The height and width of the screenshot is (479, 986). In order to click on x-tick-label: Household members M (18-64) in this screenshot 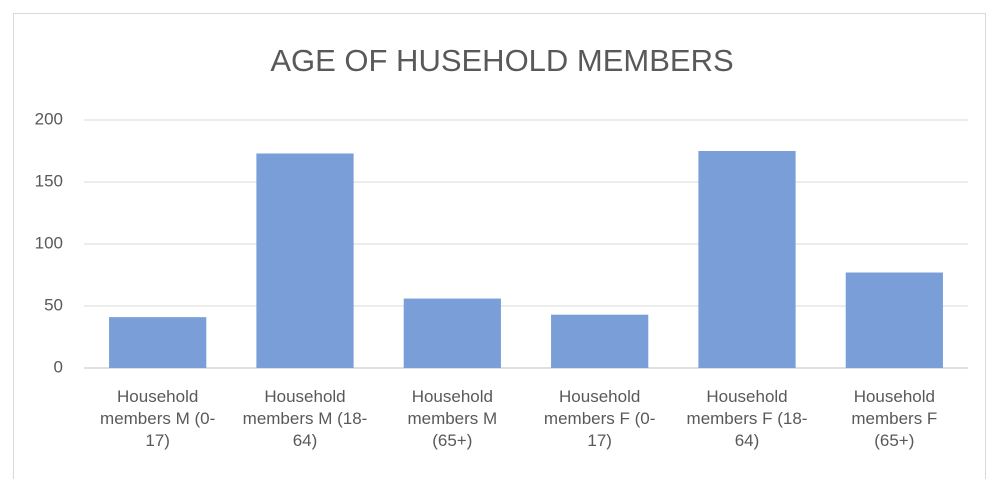, I will do `click(305, 418)`.